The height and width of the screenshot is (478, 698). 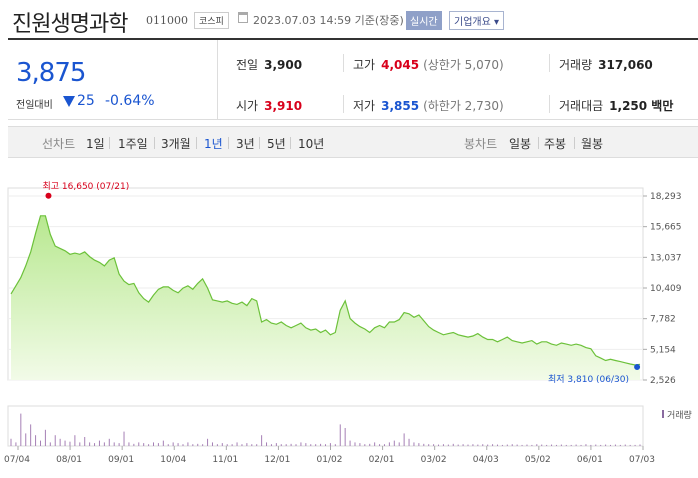 I want to click on low-label: 최저 3,810 (06/30), so click(x=588, y=379).